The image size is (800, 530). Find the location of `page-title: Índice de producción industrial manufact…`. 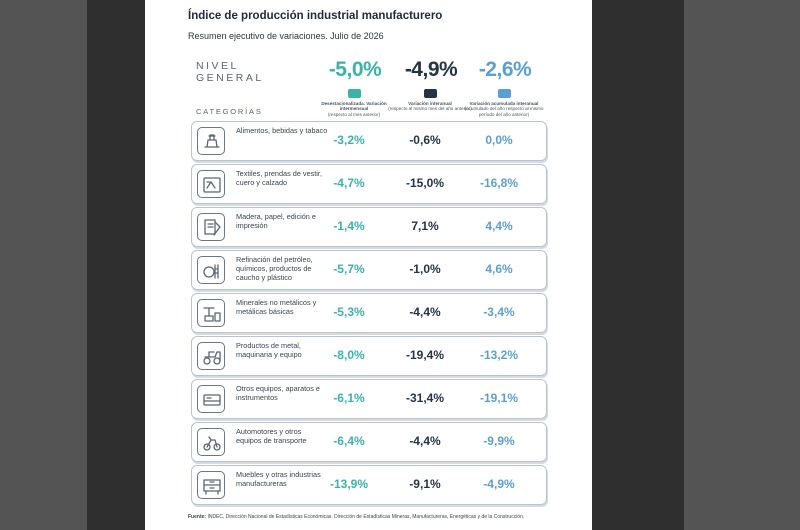

page-title: Índice de producción industrial manufact… is located at coordinates (315, 16).